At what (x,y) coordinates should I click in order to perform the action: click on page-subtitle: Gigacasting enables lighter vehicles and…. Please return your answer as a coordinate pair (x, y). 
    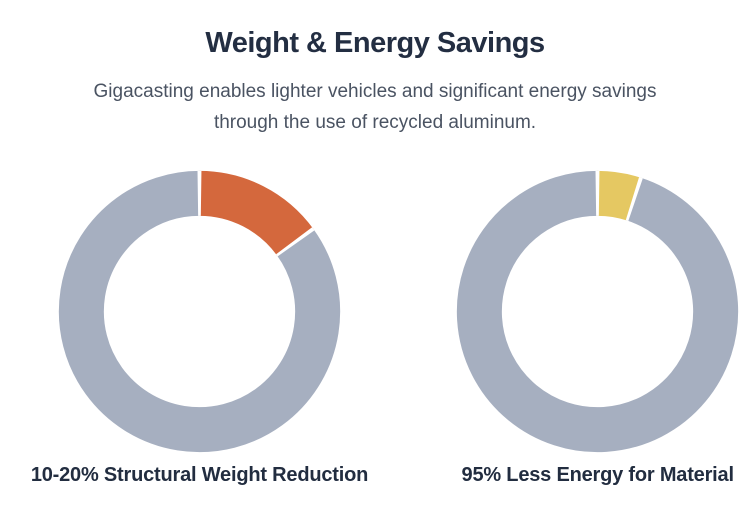
    Looking at the image, I should click on (375, 107).